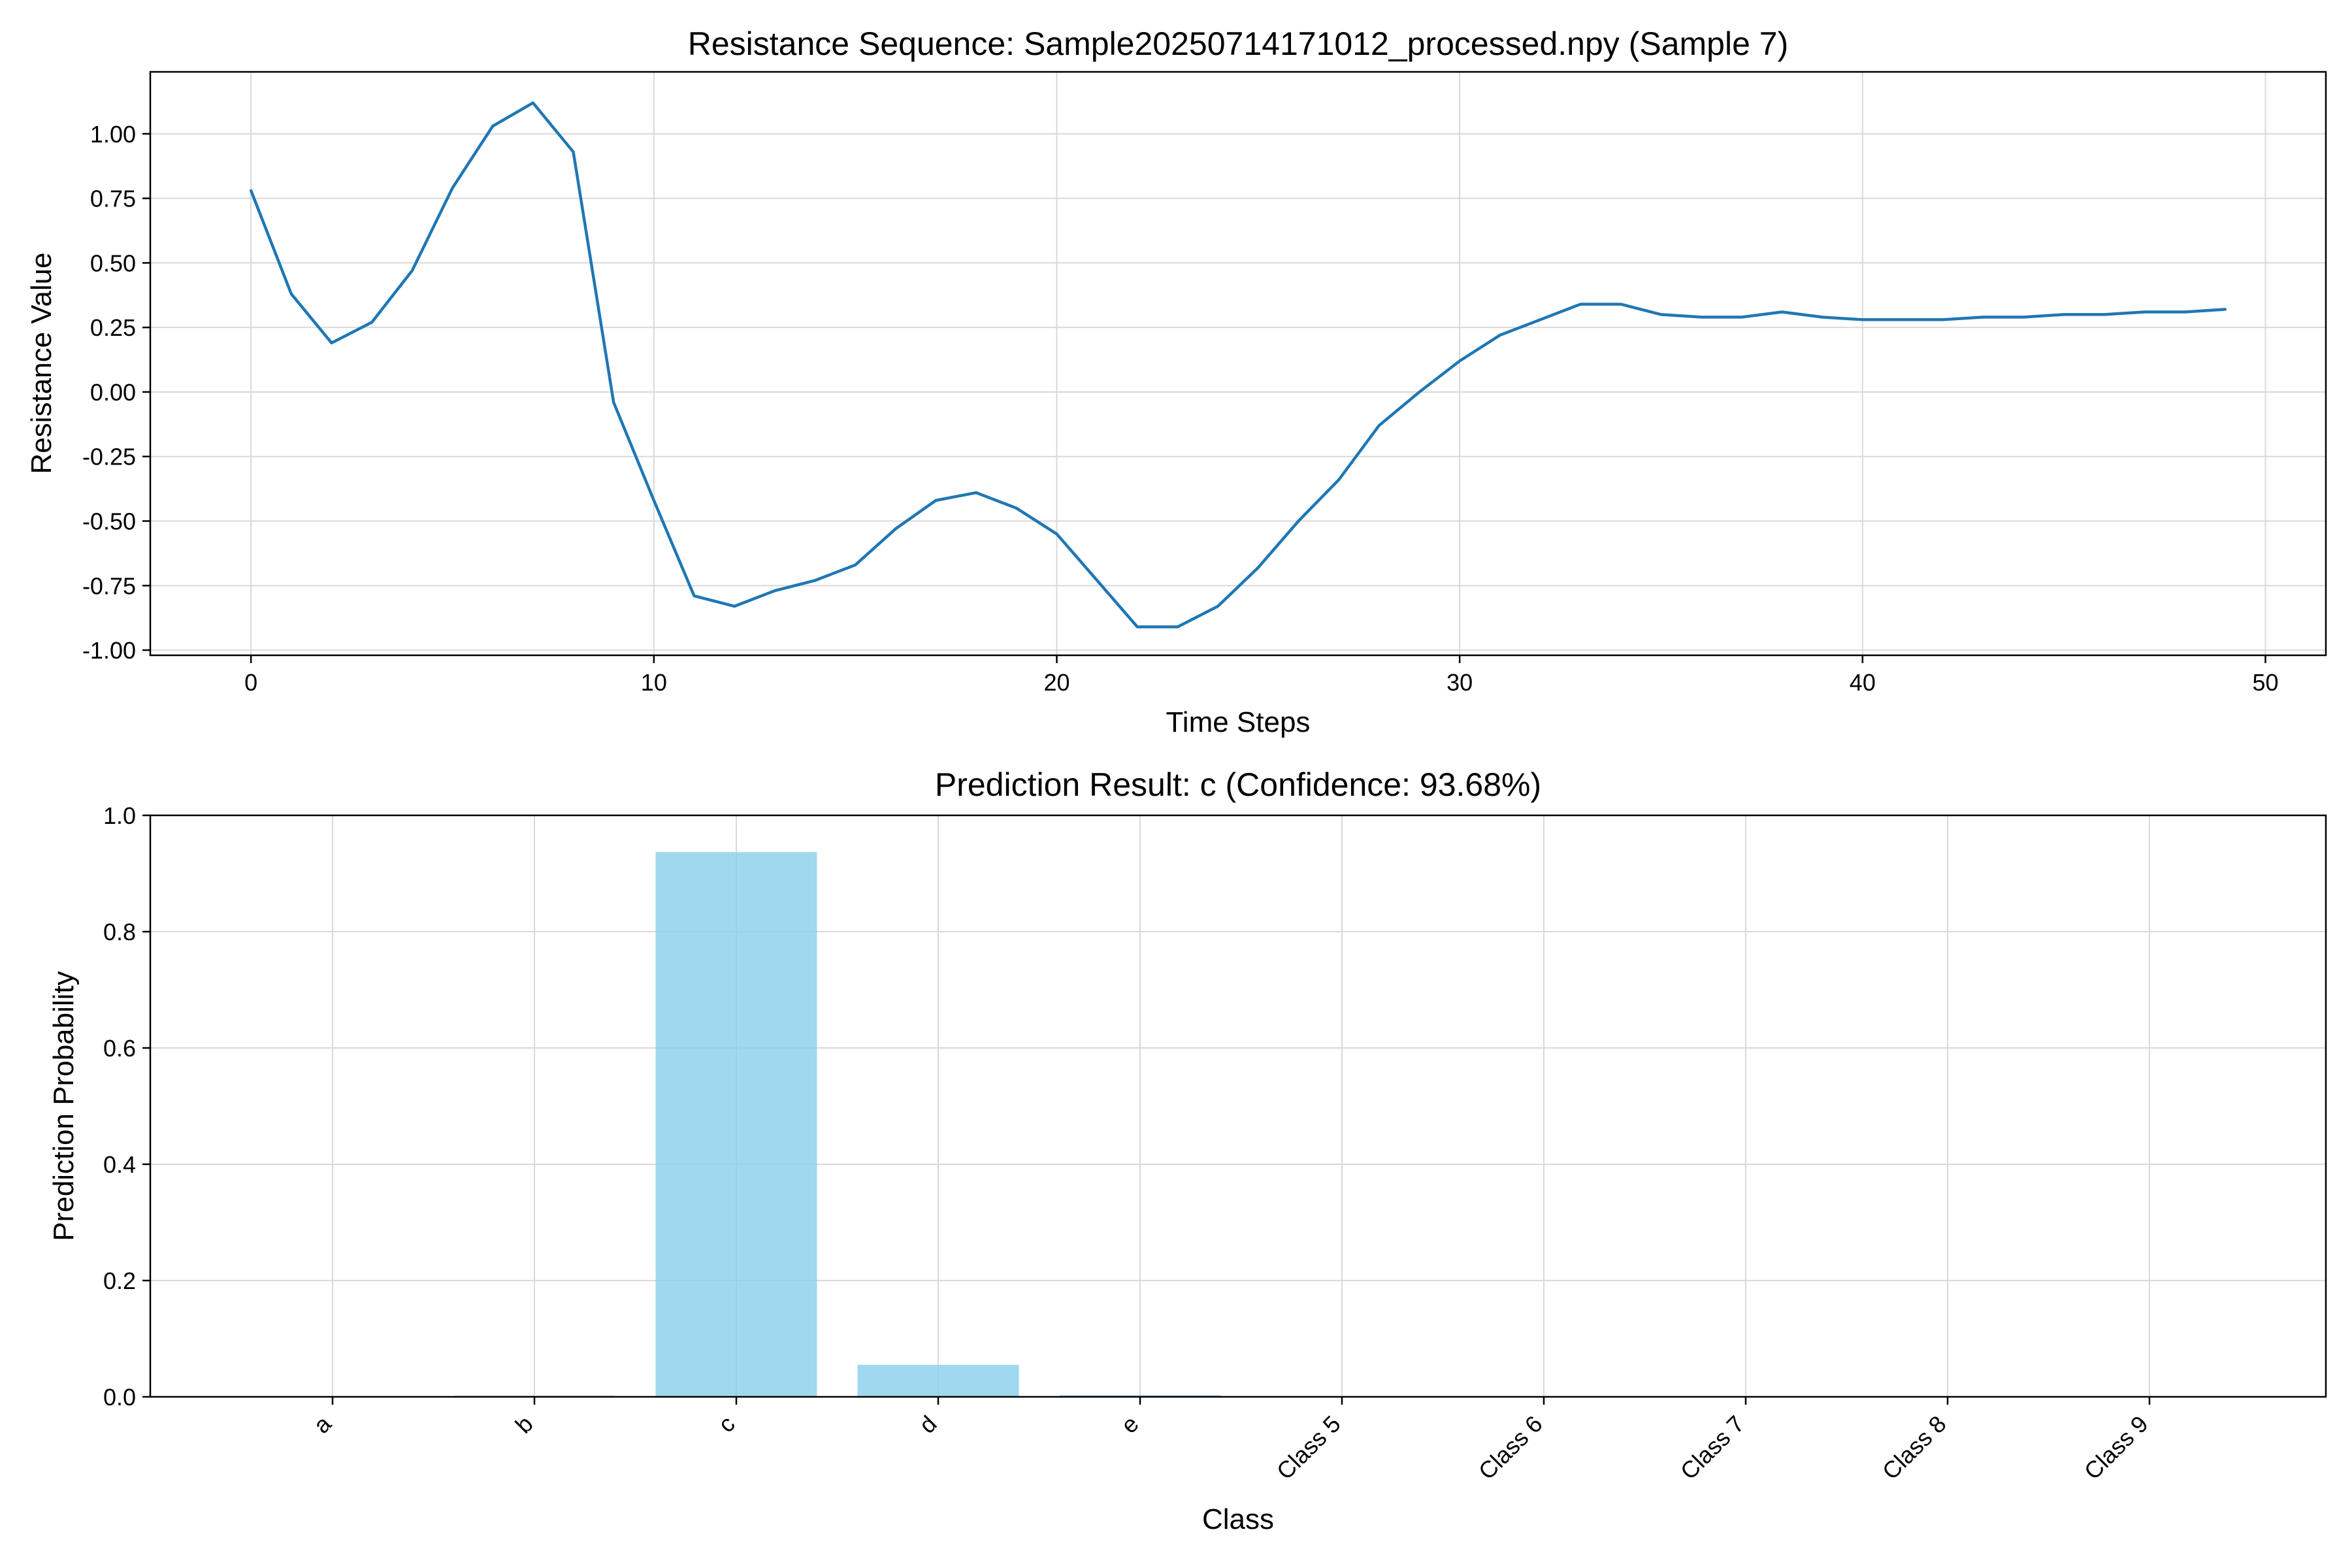 The width and height of the screenshot is (2352, 1568). I want to click on bar-x-tick-label: Class 8, so click(1914, 1448).